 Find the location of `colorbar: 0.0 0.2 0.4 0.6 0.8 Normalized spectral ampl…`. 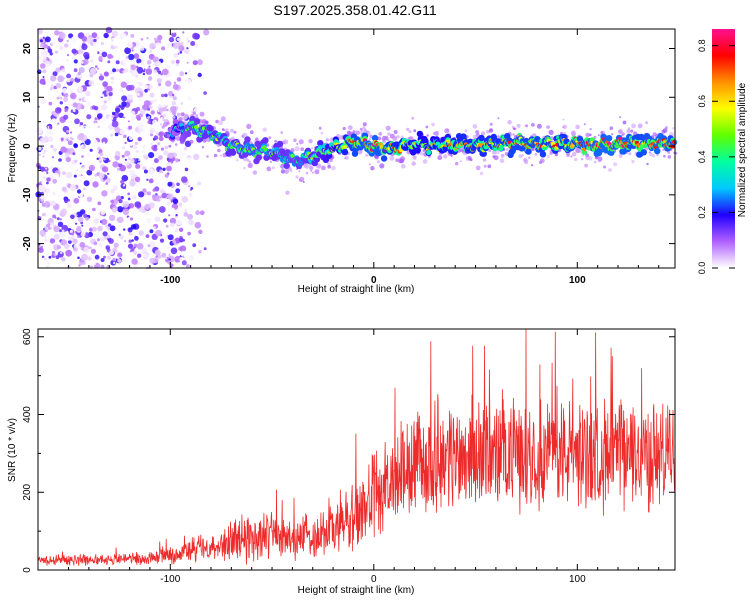

colorbar: 0.0 0.2 0.4 0.6 0.8 Normalized spectral ampl… is located at coordinates (722, 151).